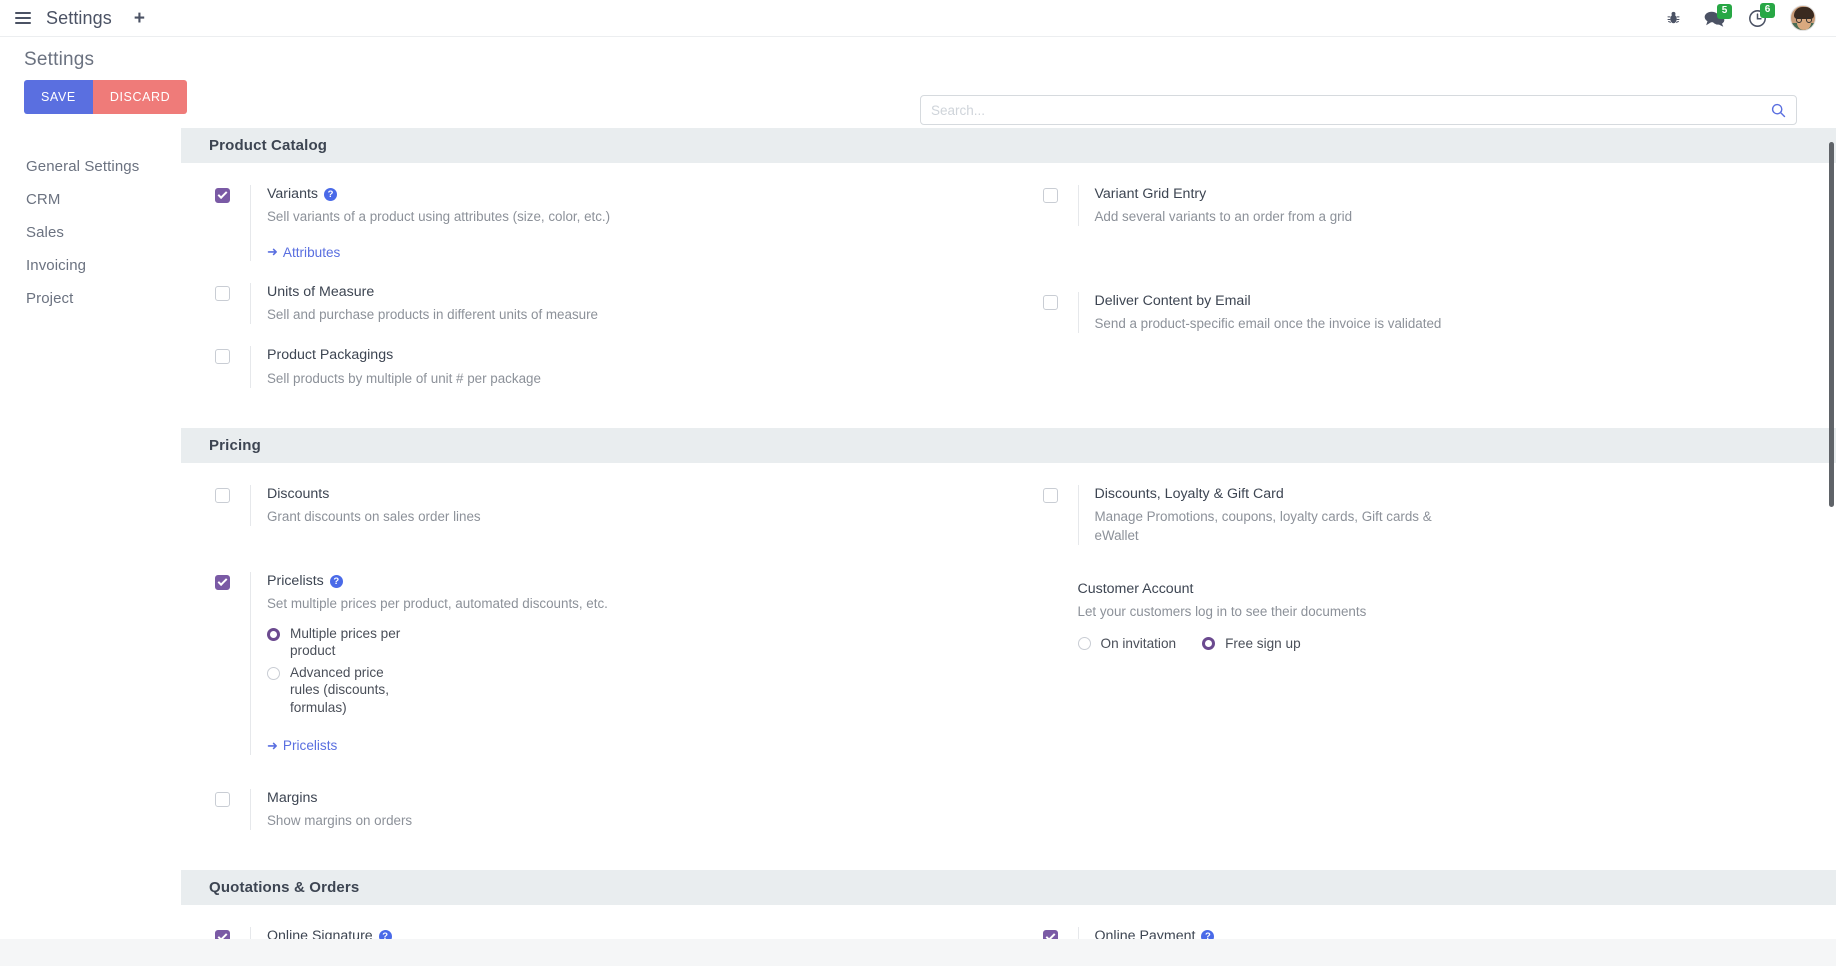 The width and height of the screenshot is (1836, 966). Describe the element at coordinates (1050, 934) in the screenshot. I see `checkbox-online-payment` at that location.